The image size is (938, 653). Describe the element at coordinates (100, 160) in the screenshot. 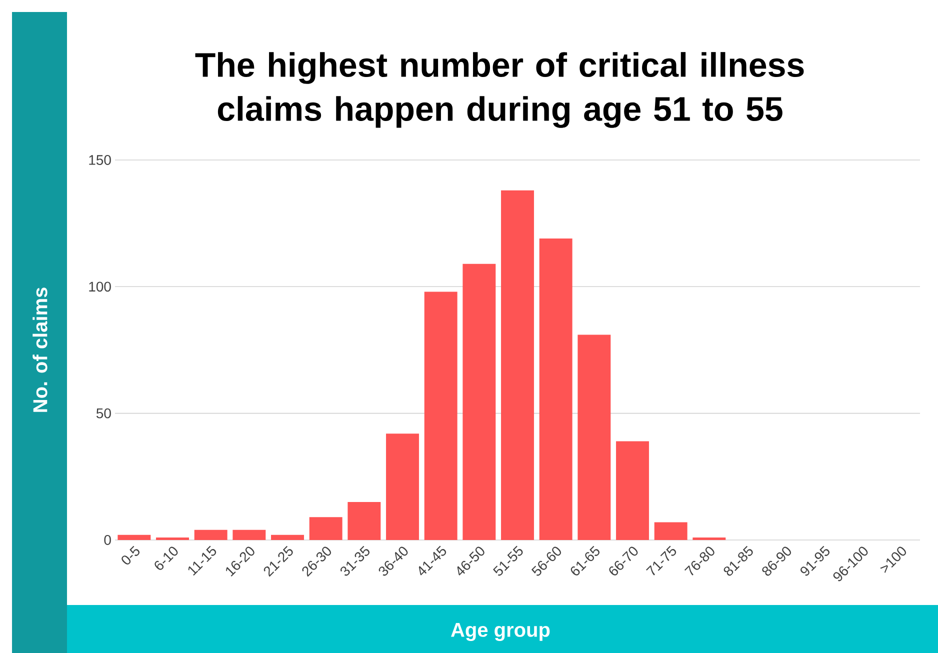

I see `y-tick-label: 150` at that location.